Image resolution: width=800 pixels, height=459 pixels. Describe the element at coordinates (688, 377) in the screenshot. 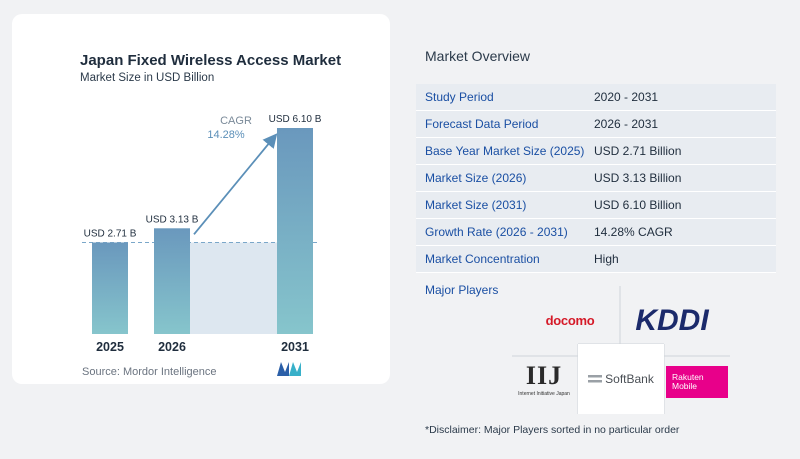

I see `rakuten-logo-line1: Rakuten` at that location.